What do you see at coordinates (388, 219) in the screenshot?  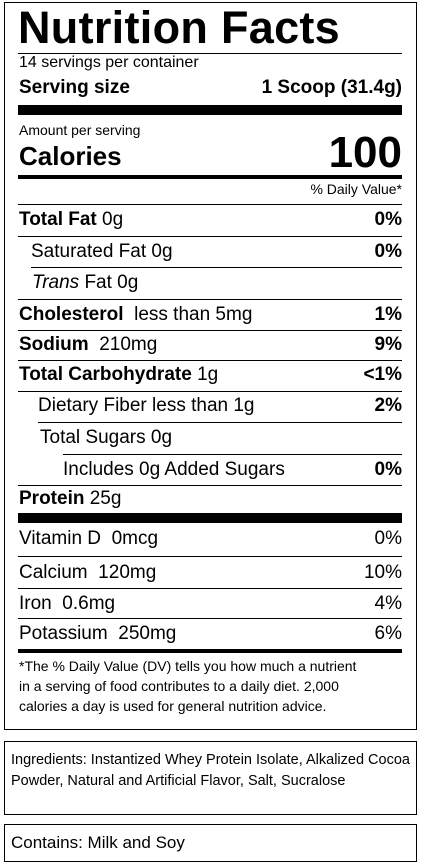 I see `total-fat-dv: 0%` at bounding box center [388, 219].